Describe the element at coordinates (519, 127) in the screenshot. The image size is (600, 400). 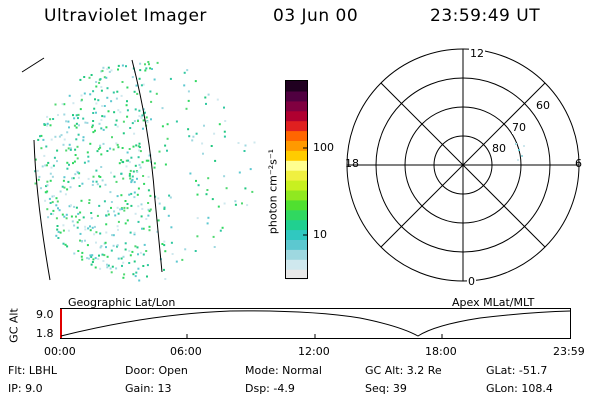
I see `lat-label-70: 70` at that location.